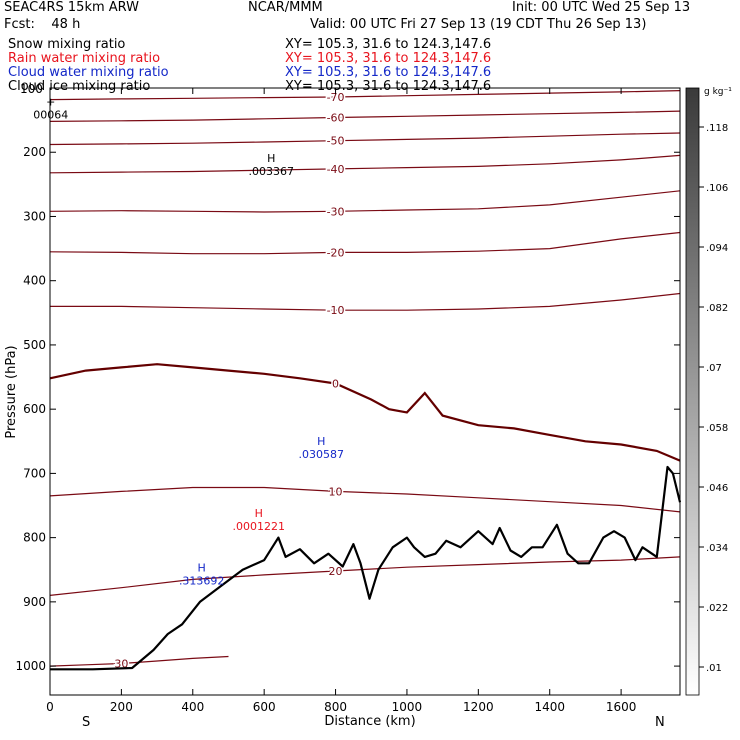 The width and height of the screenshot is (740, 740). Describe the element at coordinates (336, 118) in the screenshot. I see `temperature-contour-label: -60` at that location.